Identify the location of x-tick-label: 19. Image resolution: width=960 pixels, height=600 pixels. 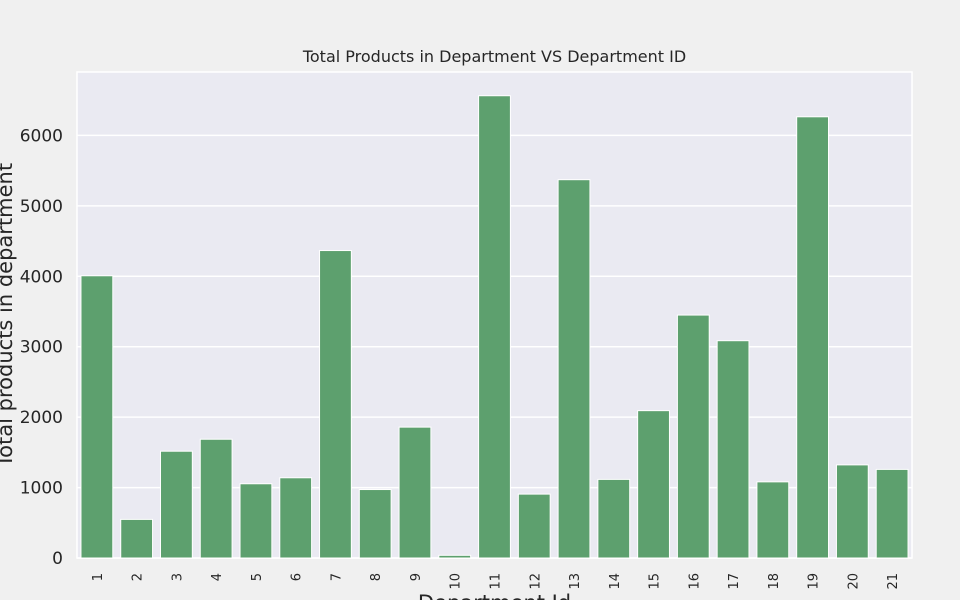
(814, 581).